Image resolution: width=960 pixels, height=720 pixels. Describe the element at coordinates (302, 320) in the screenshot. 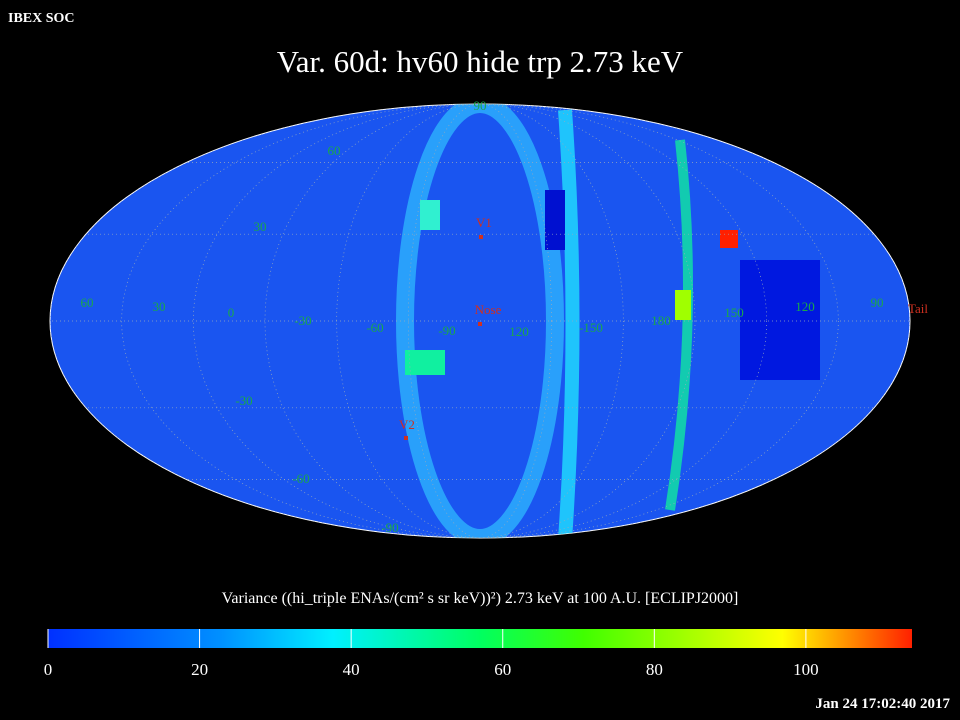

I see `longitude-label: -30` at that location.